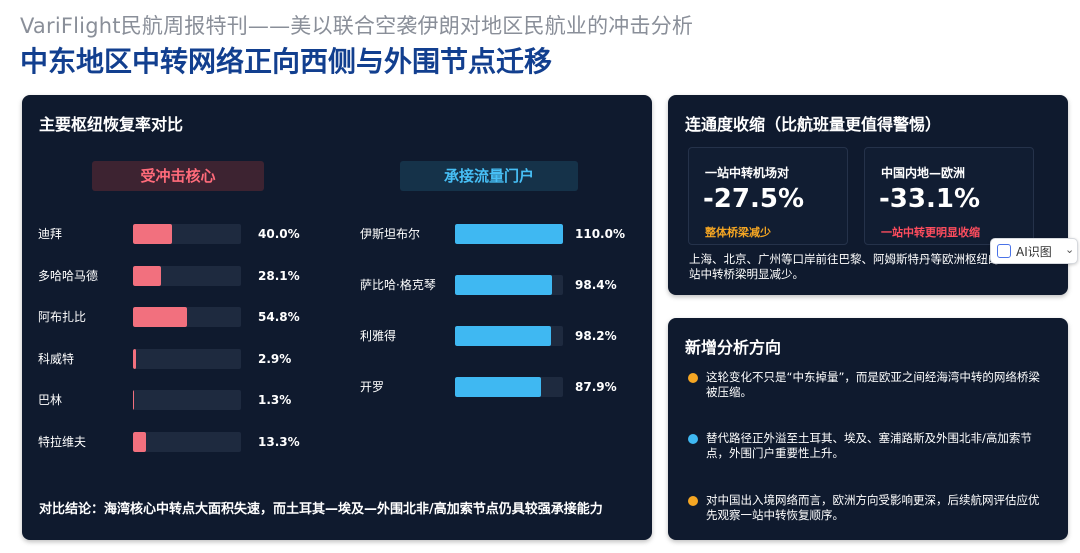 The width and height of the screenshot is (1080, 553). I want to click on hub-row: 开罗 87.9%, so click(495, 387).